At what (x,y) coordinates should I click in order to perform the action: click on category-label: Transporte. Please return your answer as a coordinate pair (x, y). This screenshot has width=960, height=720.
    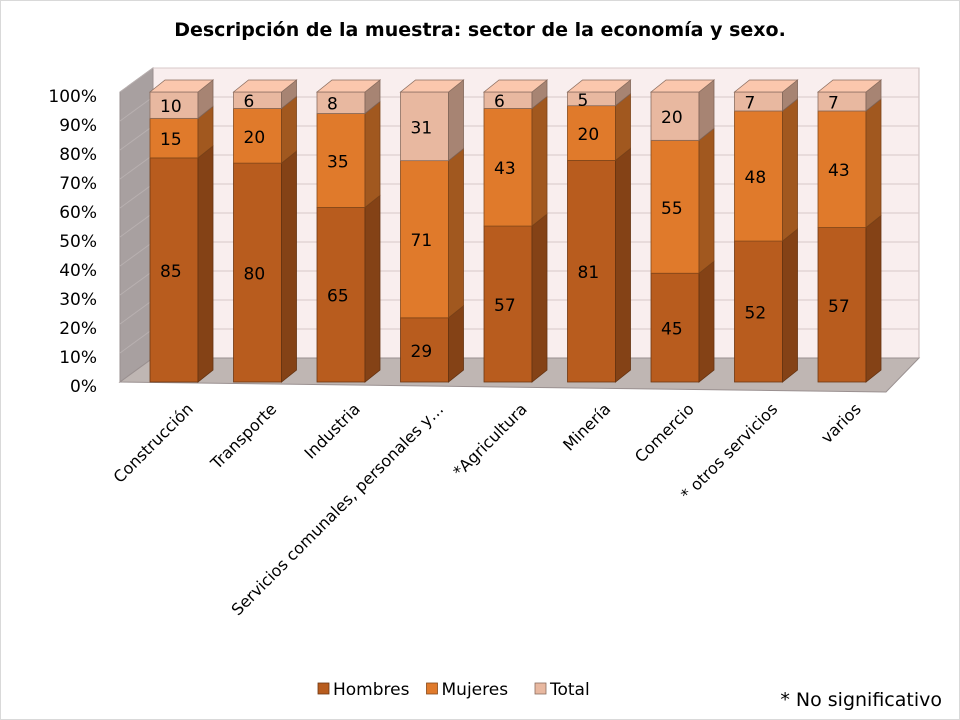
    Looking at the image, I should click on (243, 436).